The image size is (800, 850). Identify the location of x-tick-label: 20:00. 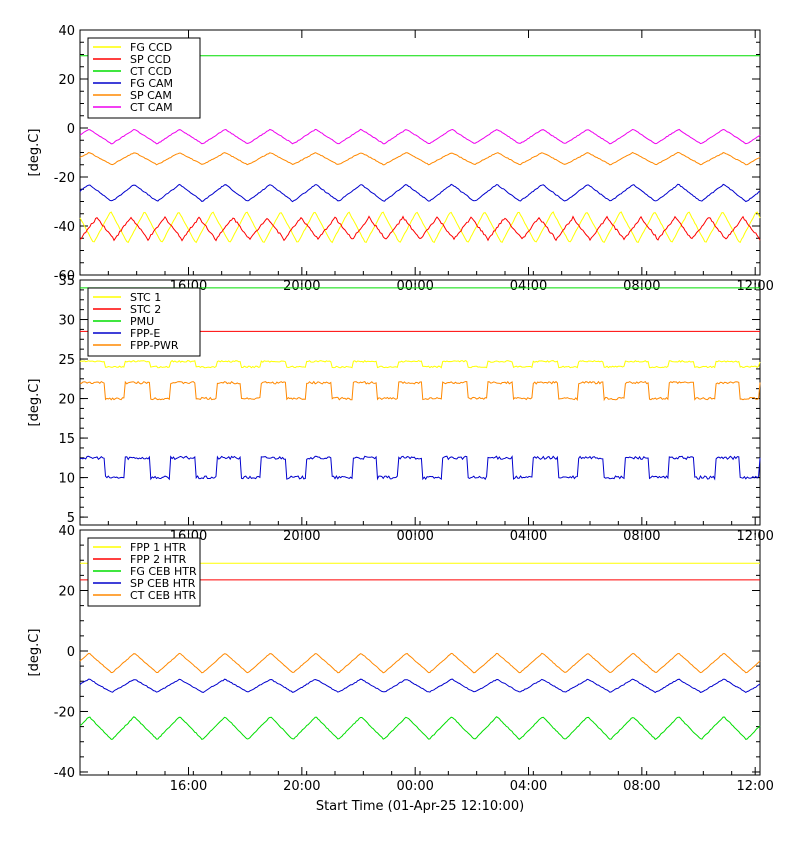
(301, 786).